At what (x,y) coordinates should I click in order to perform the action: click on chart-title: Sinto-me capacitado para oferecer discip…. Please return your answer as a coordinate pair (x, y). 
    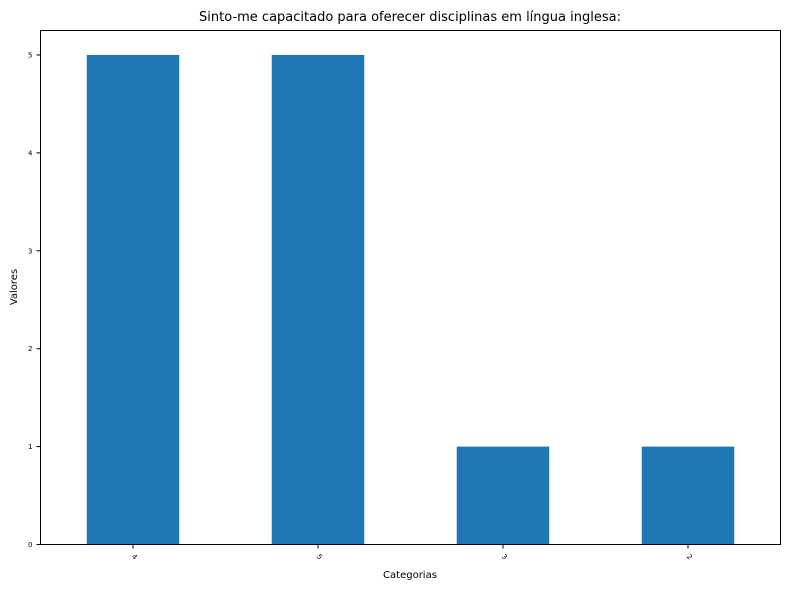
    Looking at the image, I should click on (410, 17).